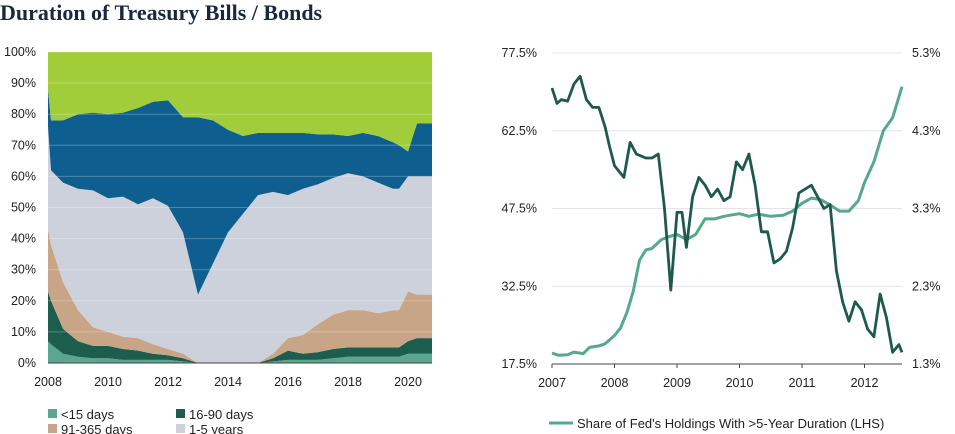 The width and height of the screenshot is (955, 434). I want to click on x-tick-label: 2016, so click(288, 382).